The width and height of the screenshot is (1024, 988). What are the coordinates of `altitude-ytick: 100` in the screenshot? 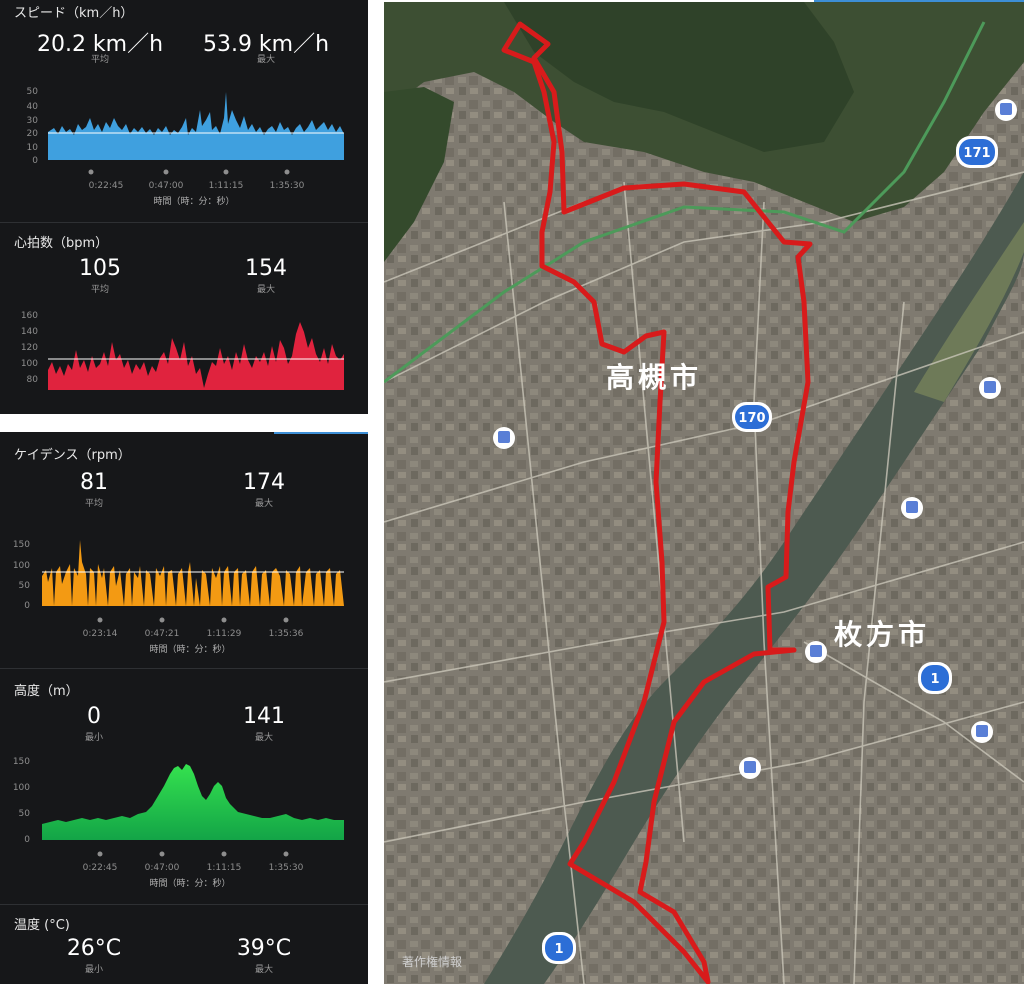 It's located at (21, 788).